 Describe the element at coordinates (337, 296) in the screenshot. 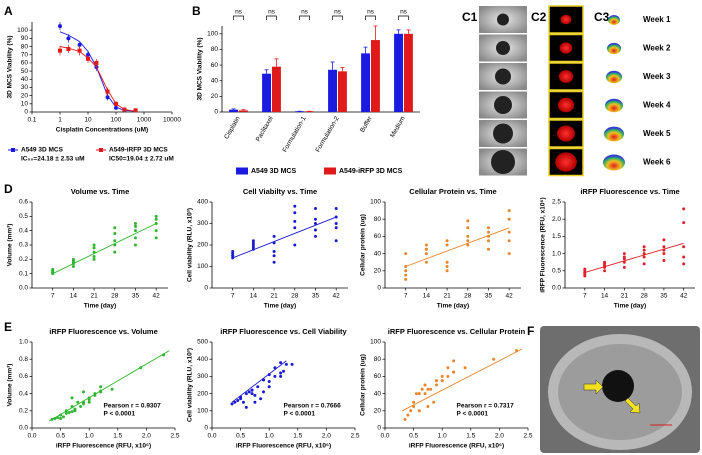

I see `x-tick-label: 42` at that location.